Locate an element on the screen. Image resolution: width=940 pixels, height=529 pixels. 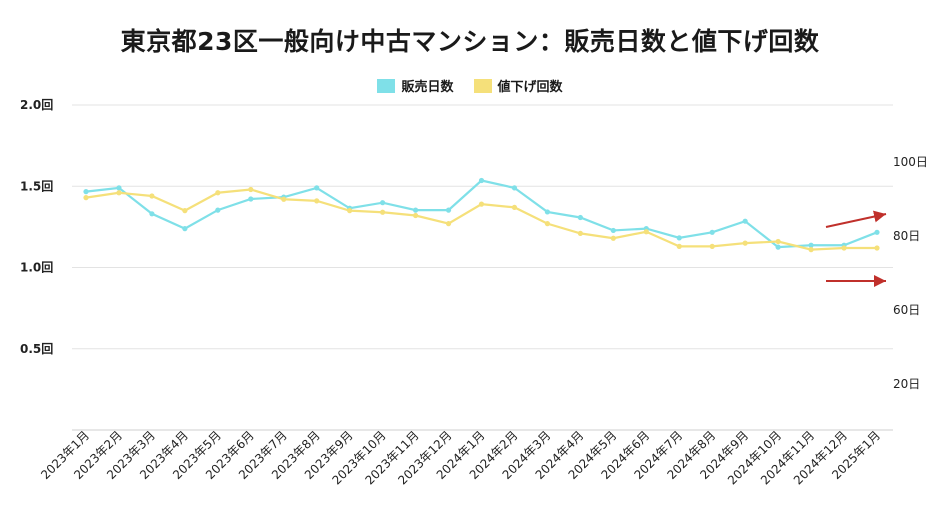
chart-title: 東京都23区一般向け中古マンション：販売日数と値下げ回数 is located at coordinates (470, 41).